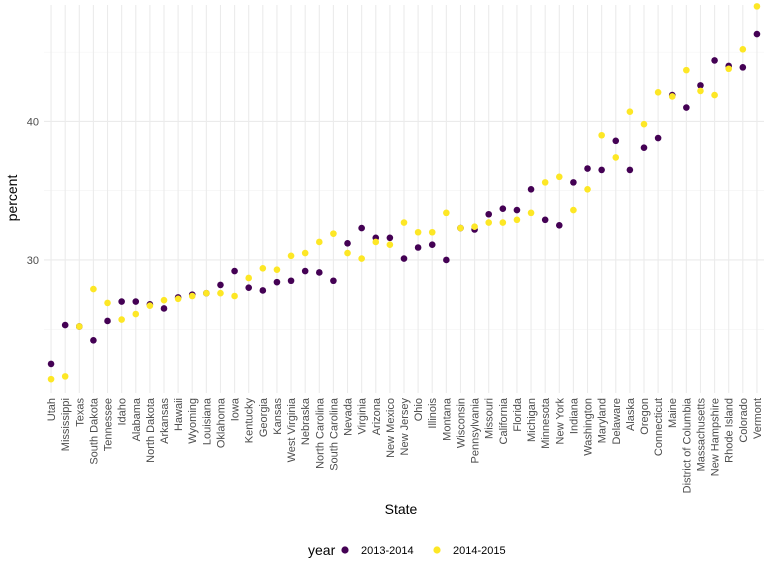  What do you see at coordinates (250, 421) in the screenshot?
I see `x-tick-label: Kentucky` at bounding box center [250, 421].